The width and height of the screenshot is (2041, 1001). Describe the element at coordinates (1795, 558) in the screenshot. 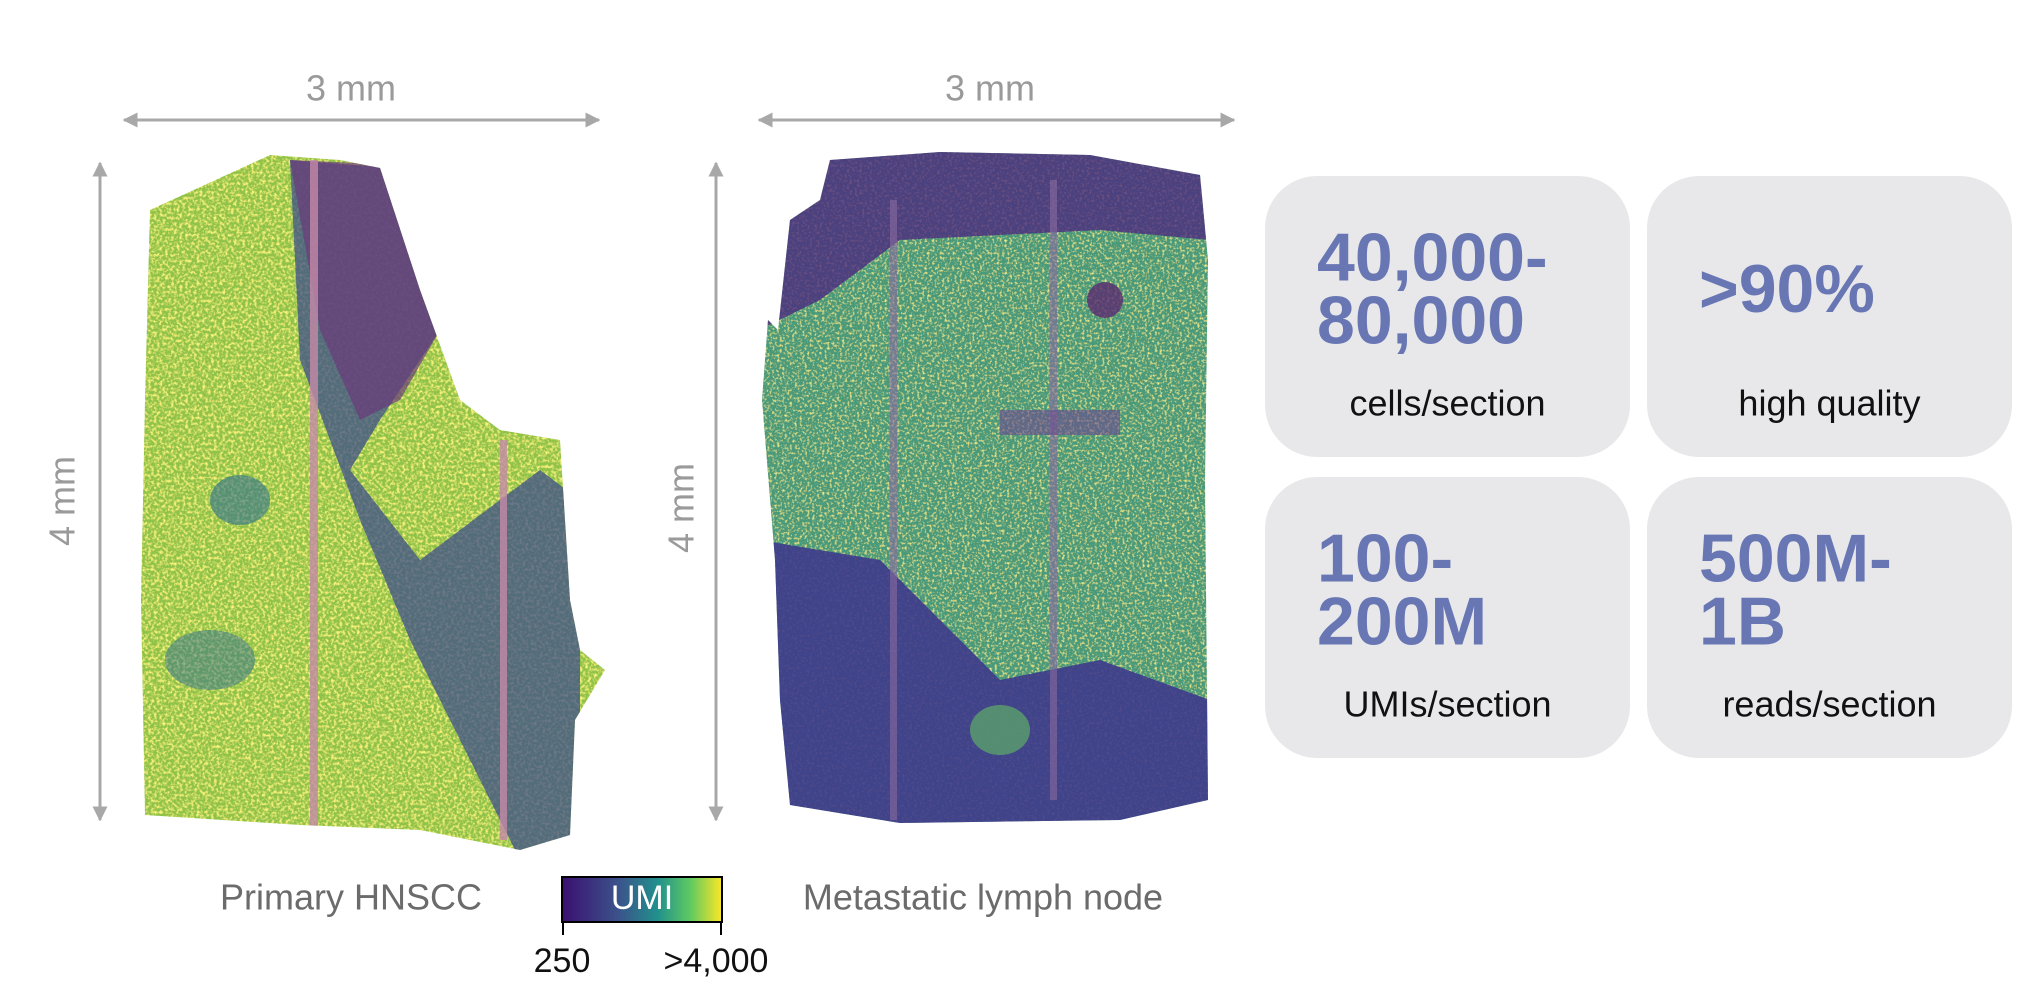

I see `stat-value: 500M-` at that location.